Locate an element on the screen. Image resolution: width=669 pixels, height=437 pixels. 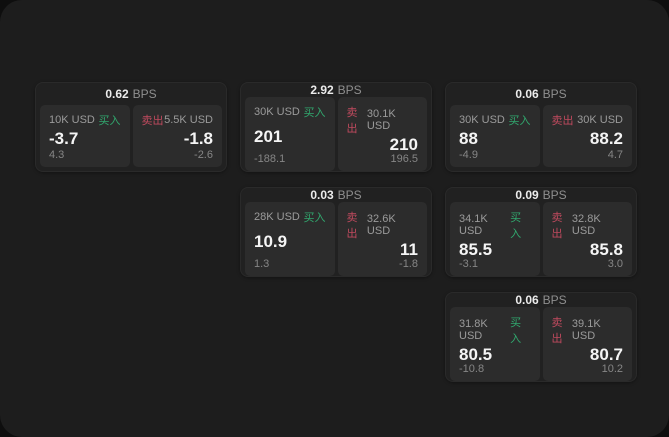
buy-delta: -3.1 is located at coordinates (468, 264).